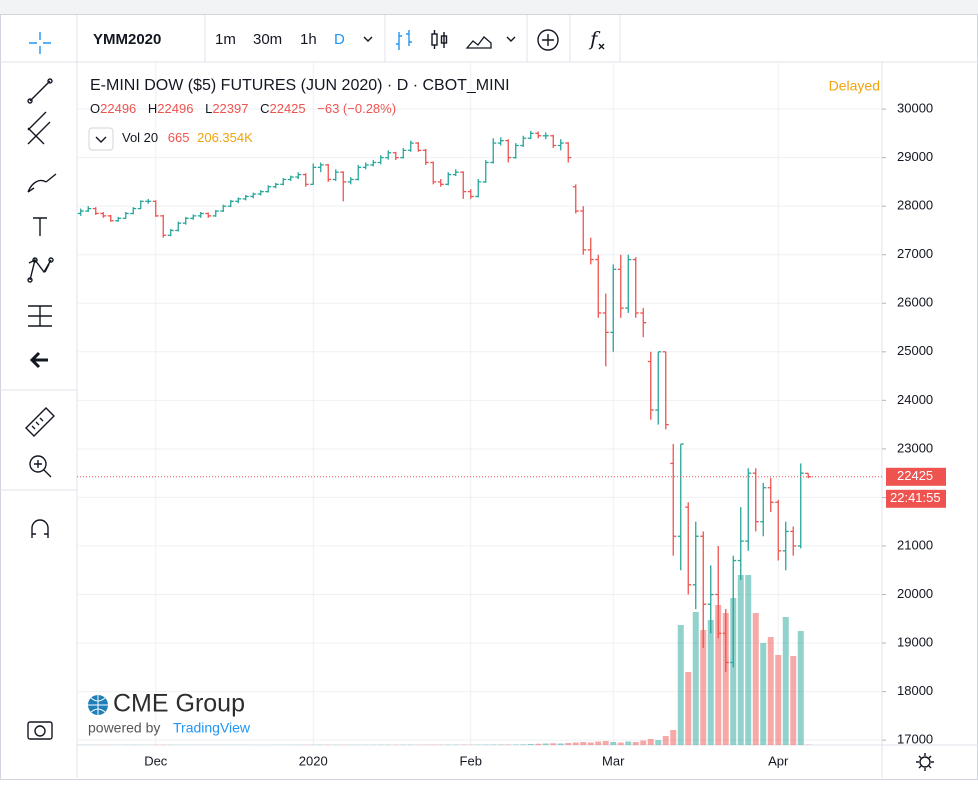 This screenshot has width=978, height=793. Describe the element at coordinates (915, 593) in the screenshot. I see `y-tick-label: 20000` at that location.